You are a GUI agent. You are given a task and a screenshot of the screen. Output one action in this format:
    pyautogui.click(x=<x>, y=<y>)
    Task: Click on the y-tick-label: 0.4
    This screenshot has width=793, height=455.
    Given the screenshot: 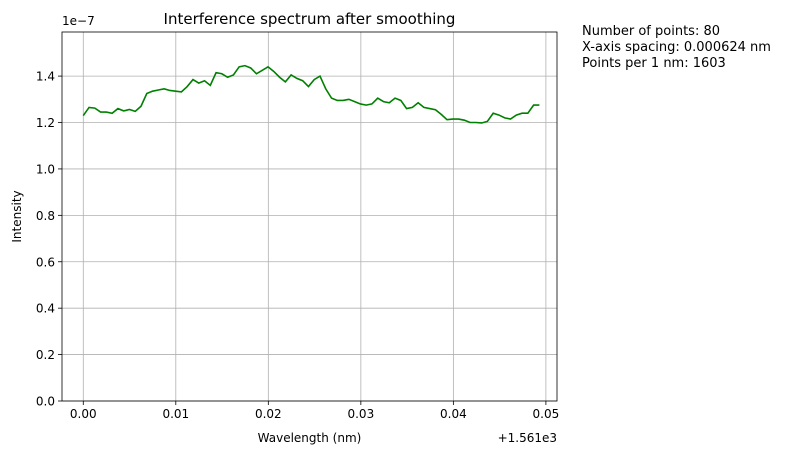 What is the action you would take?
    pyautogui.click(x=45, y=309)
    